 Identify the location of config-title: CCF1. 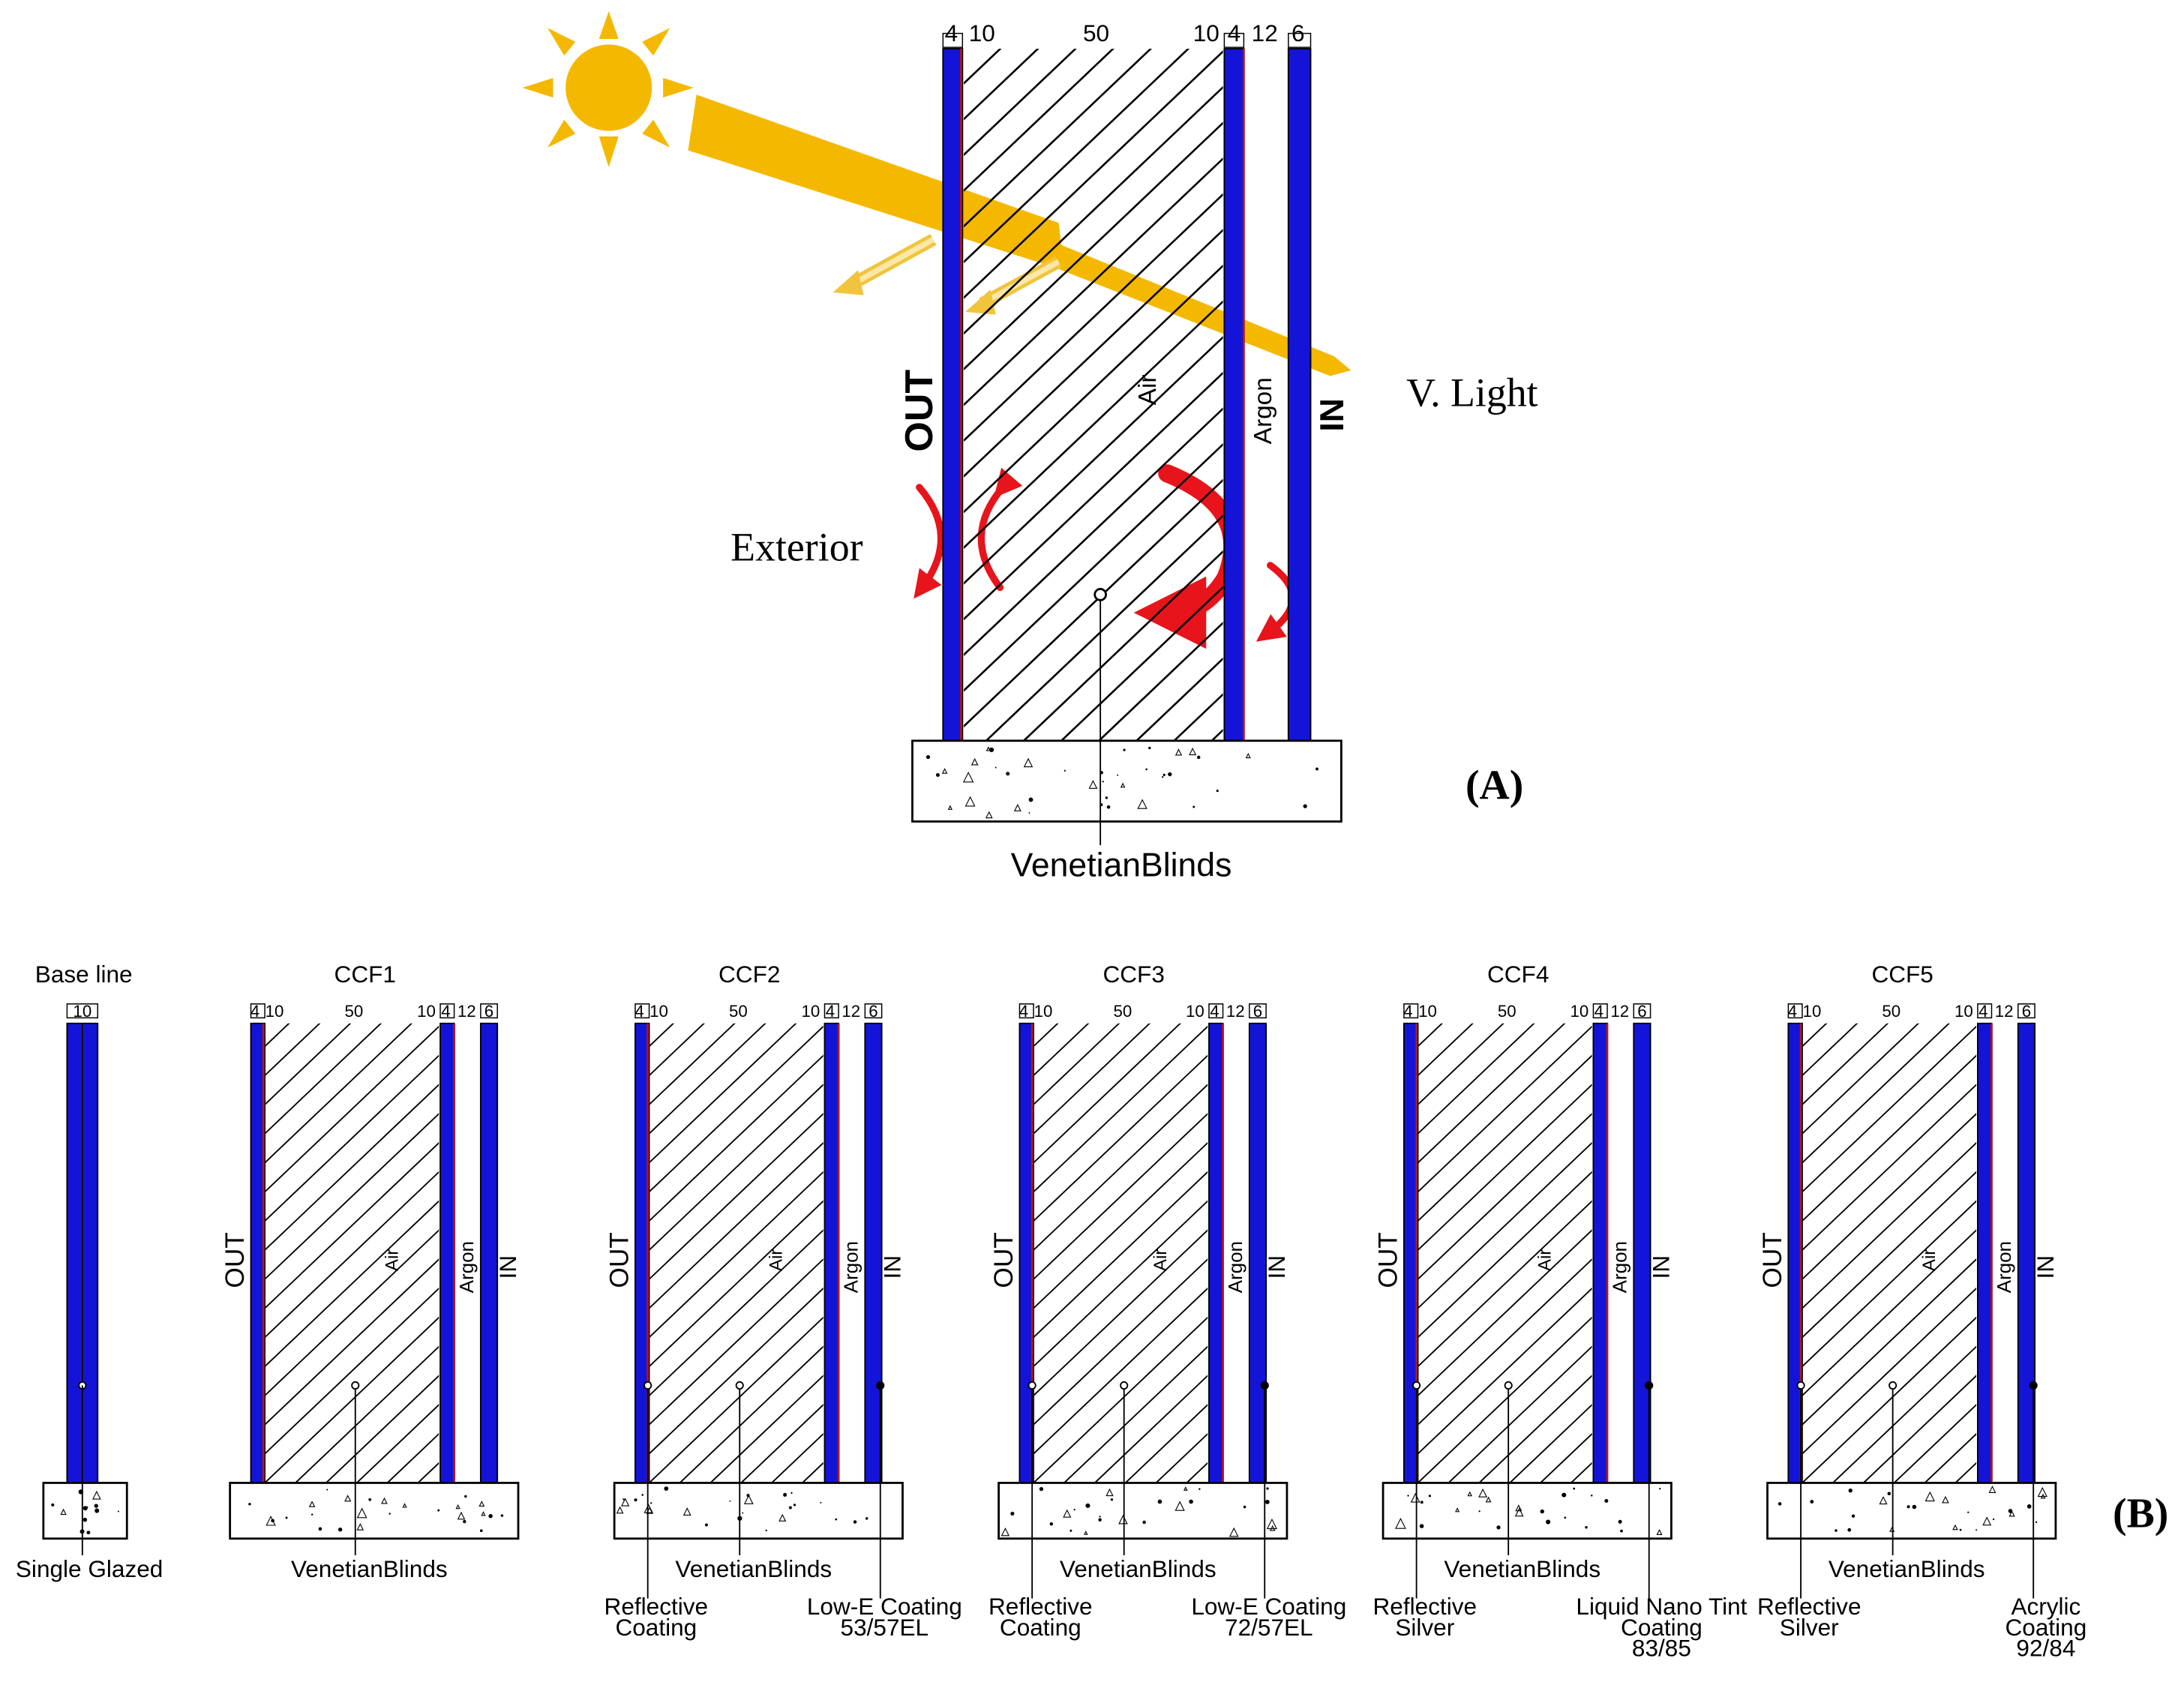
(365, 974).